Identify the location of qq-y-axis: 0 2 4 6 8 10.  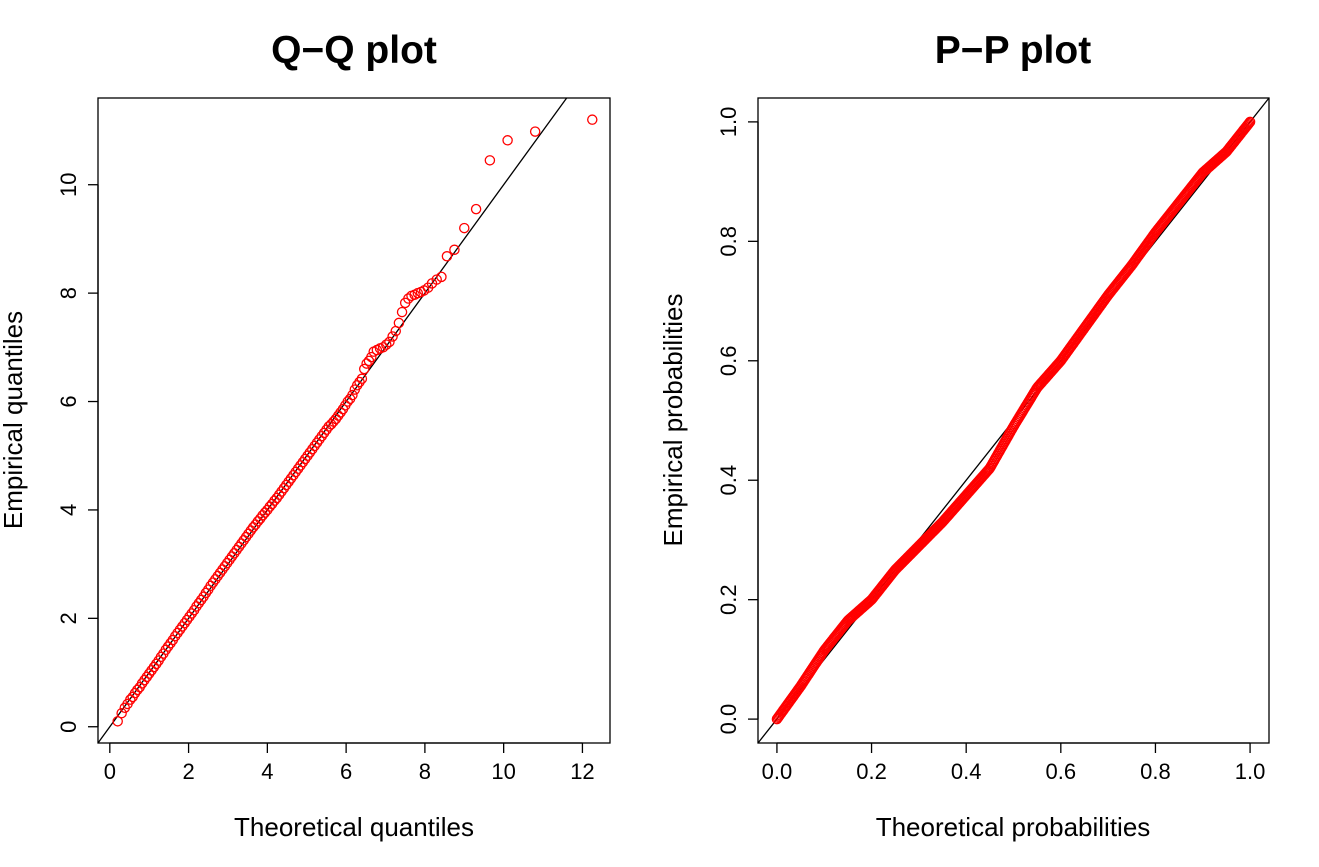
(77, 452).